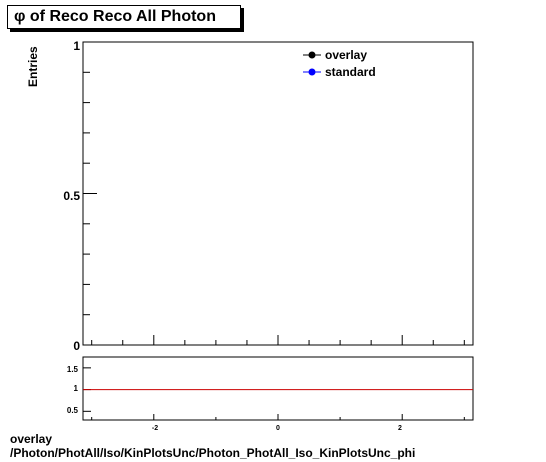 The image size is (546, 462). Describe the element at coordinates (73, 410) in the screenshot. I see `ratio-y-tick-label-0.5: 0.5` at that location.